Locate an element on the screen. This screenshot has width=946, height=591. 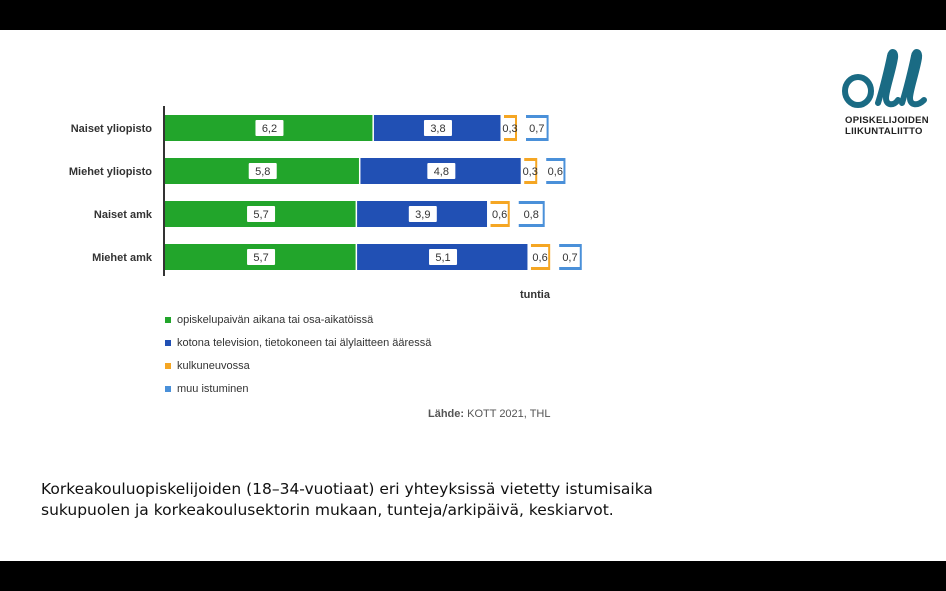
legend-label-2: kulkuneuvossa is located at coordinates (213, 366).